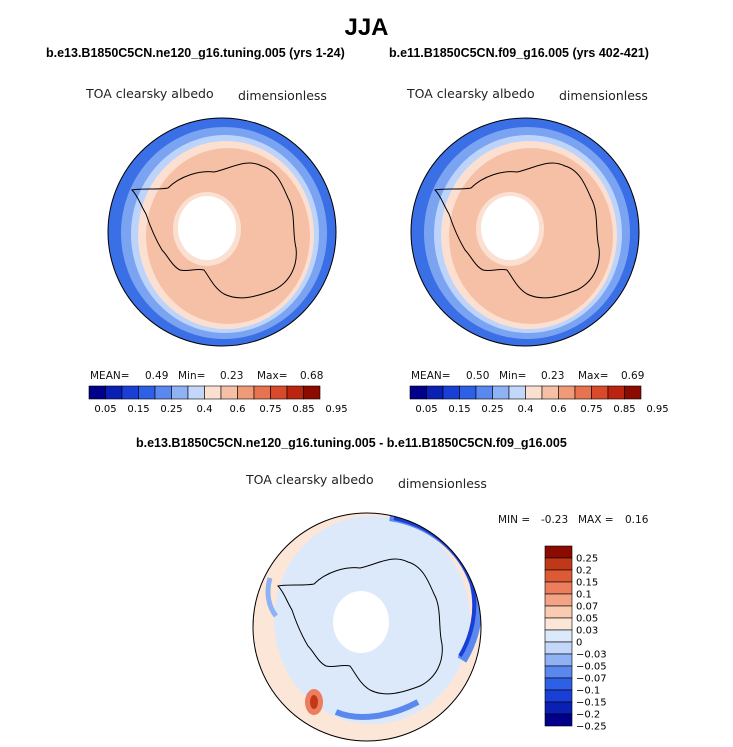 The width and height of the screenshot is (733, 747). I want to click on diff-max-label: MAX =, so click(596, 520).